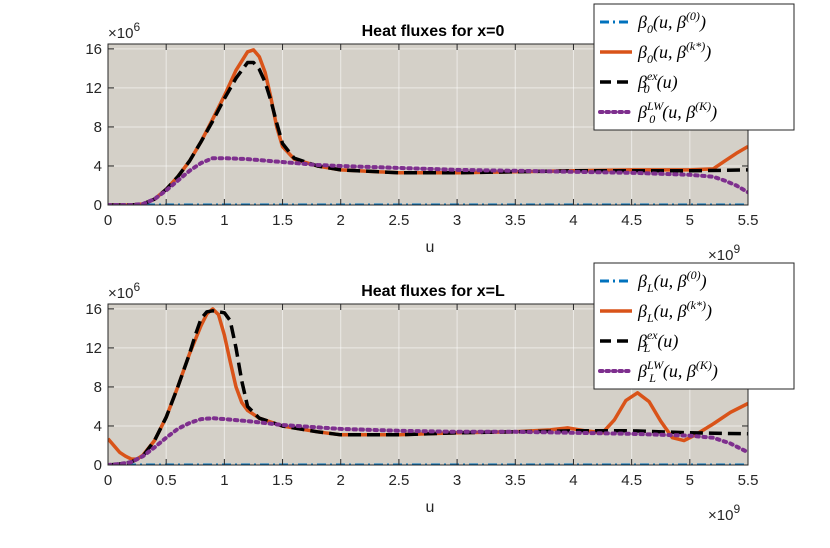 This screenshot has height=548, width=830. Describe the element at coordinates (341, 480) in the screenshot. I see `x-tick-label: 2` at that location.